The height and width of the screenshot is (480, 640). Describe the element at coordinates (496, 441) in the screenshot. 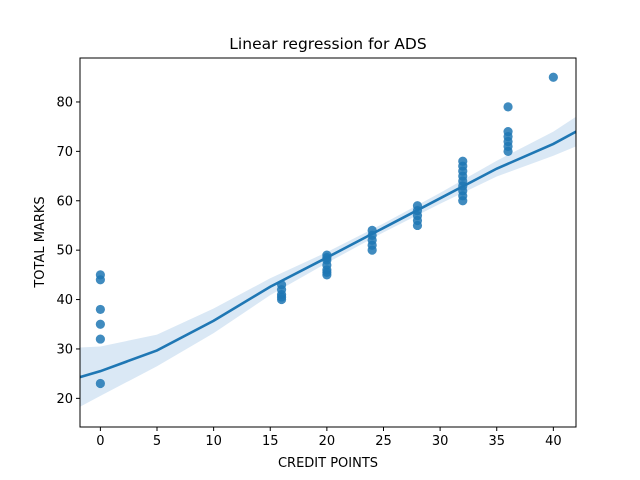

I see `x-tick-label: 35` at that location.